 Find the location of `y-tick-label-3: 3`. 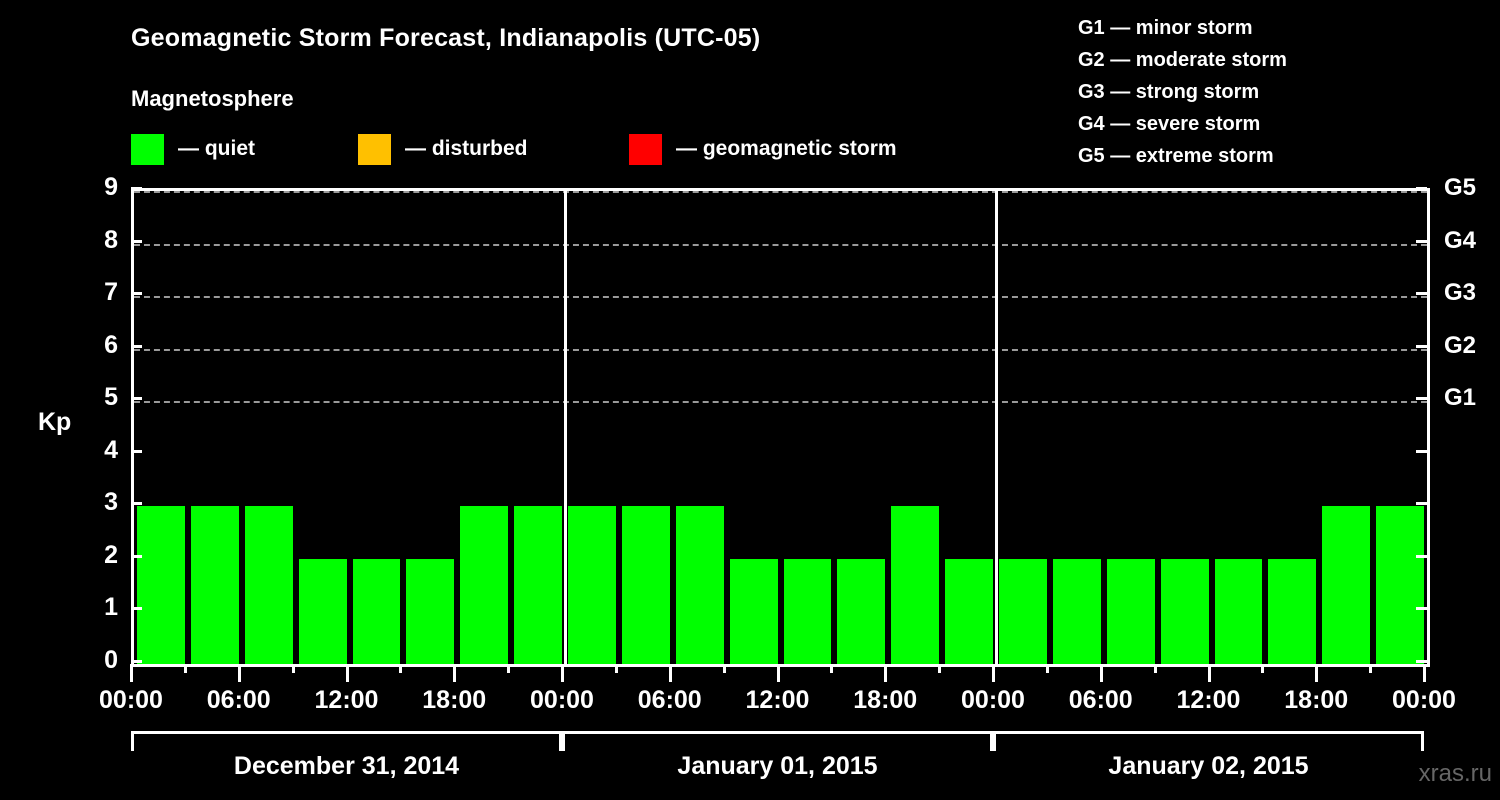

y-tick-label-3: 3 is located at coordinates (111, 502).